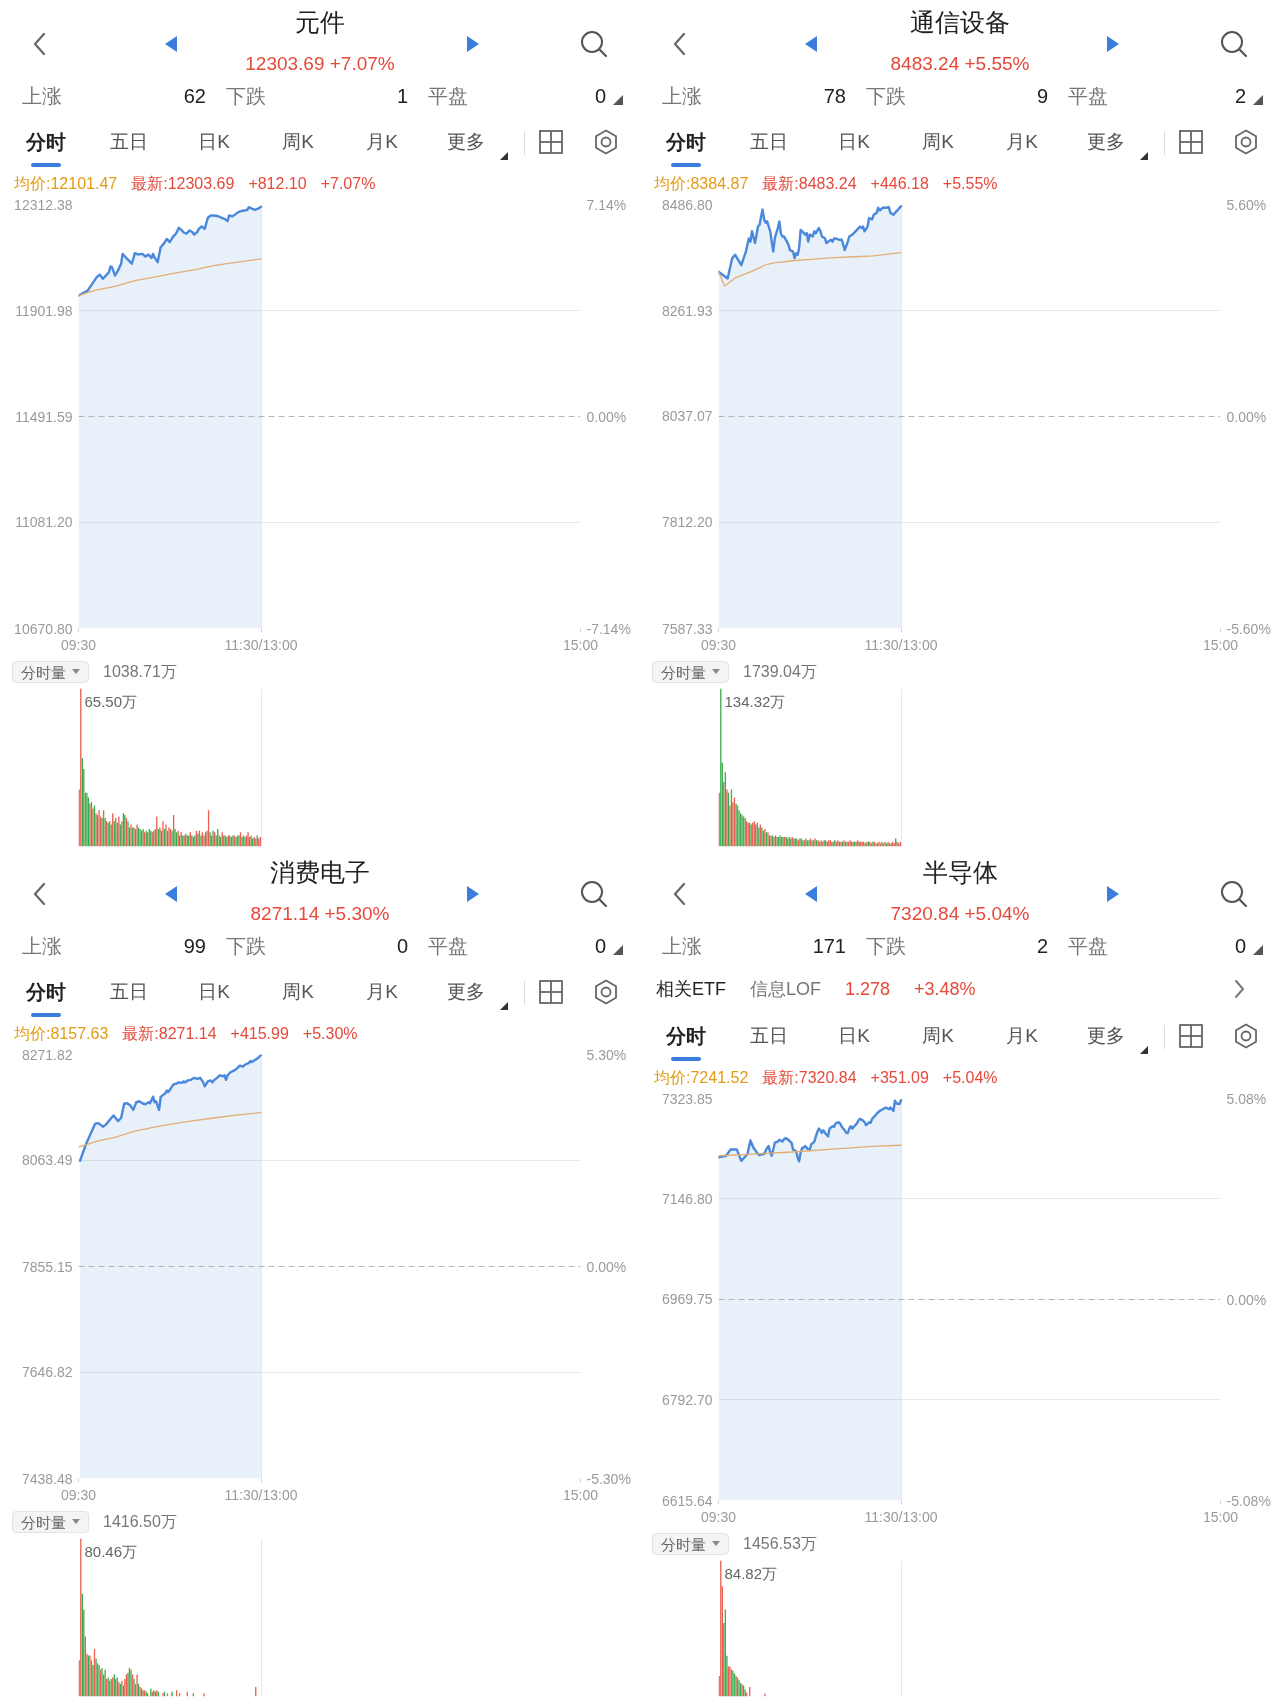  What do you see at coordinates (277, 184) in the screenshot?
I see `text: +812.10` at bounding box center [277, 184].